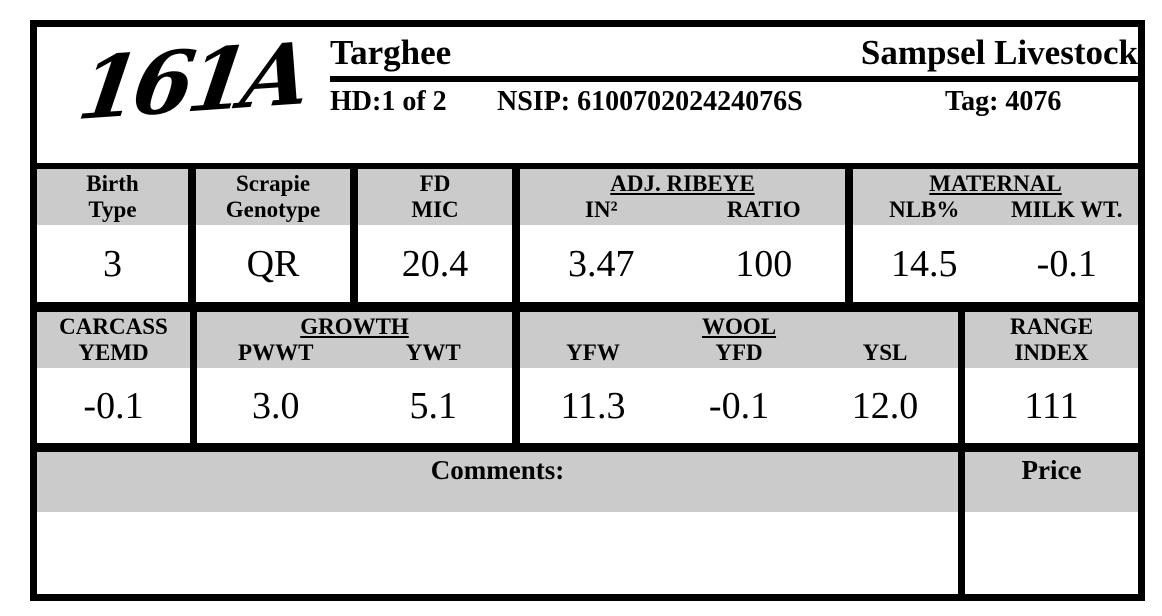 Image resolution: width=1162 pixels, height=616 pixels. Describe the element at coordinates (593, 352) in the screenshot. I see `wool-yfw-label: YFW` at that location.